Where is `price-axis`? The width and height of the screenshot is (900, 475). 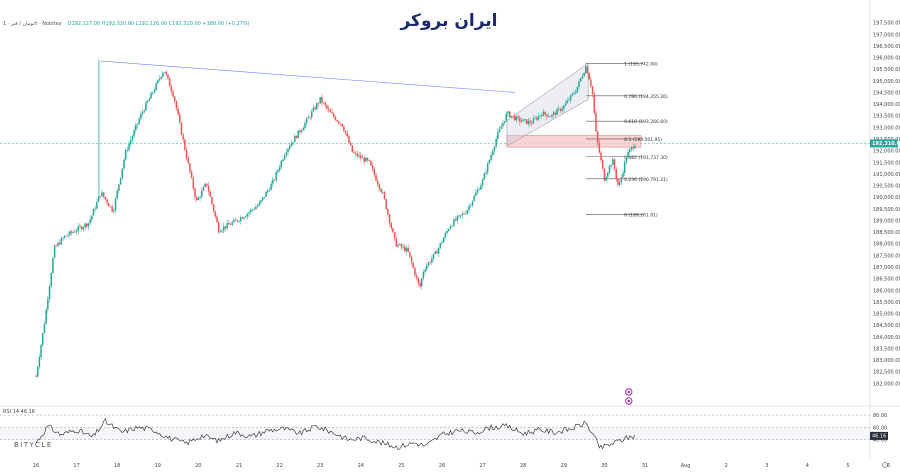
price-axis is located at coordinates (885, 235).